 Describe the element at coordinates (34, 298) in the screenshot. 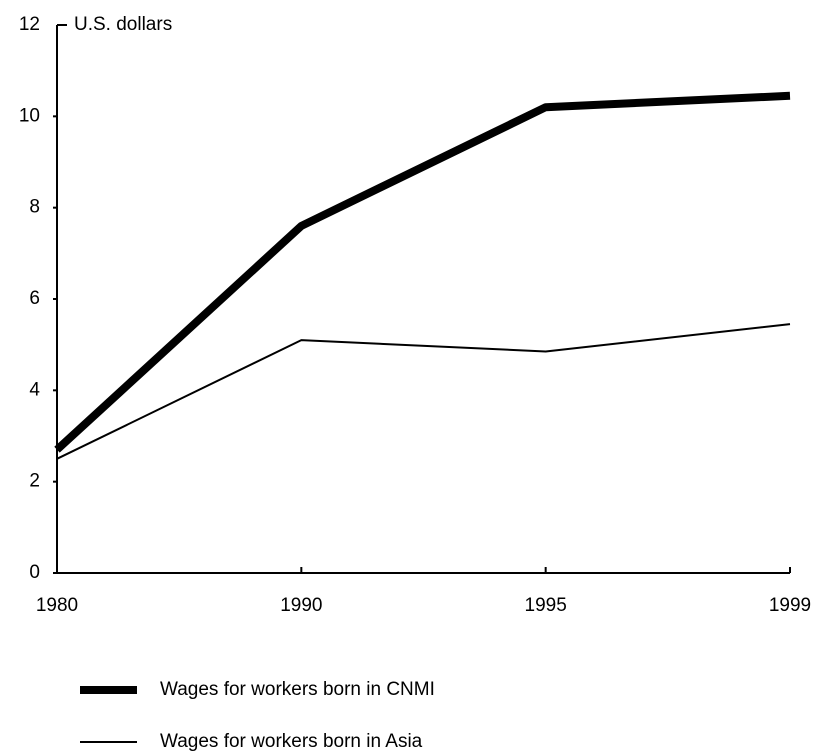

I see `y-tick-label: 6` at that location.